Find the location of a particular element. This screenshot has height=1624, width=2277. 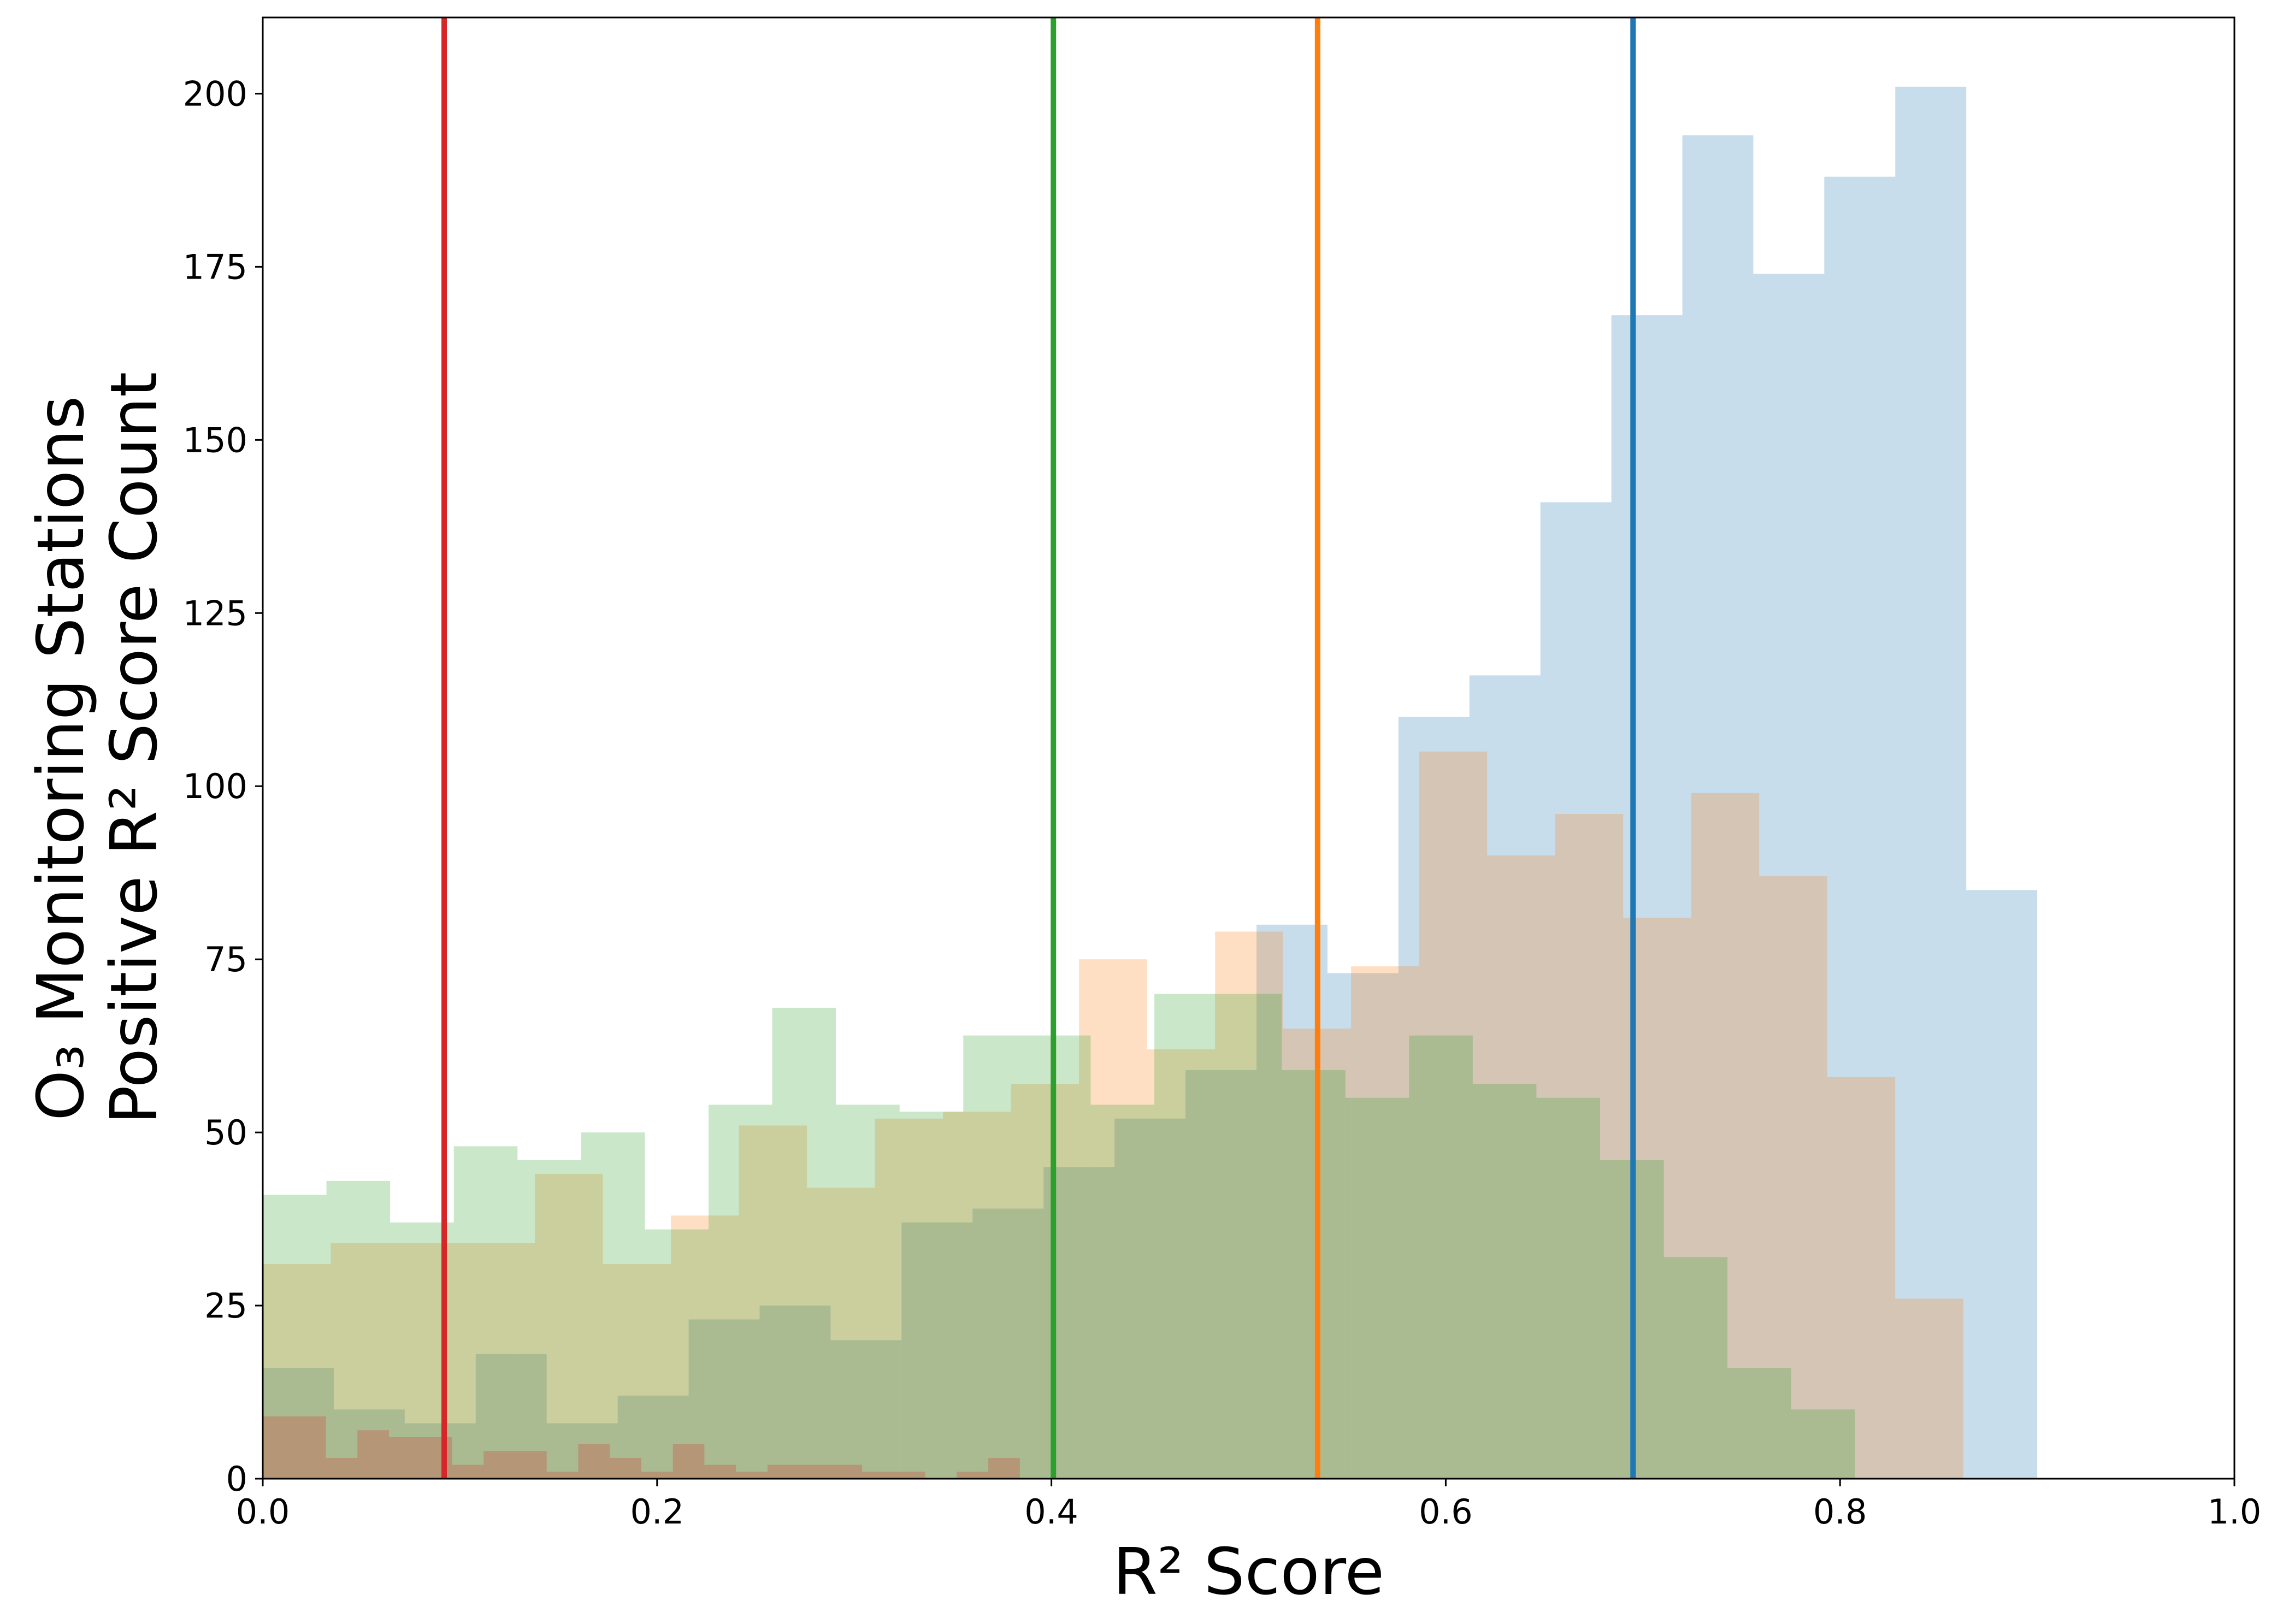

y-tick-label: 125 is located at coordinates (215, 613).